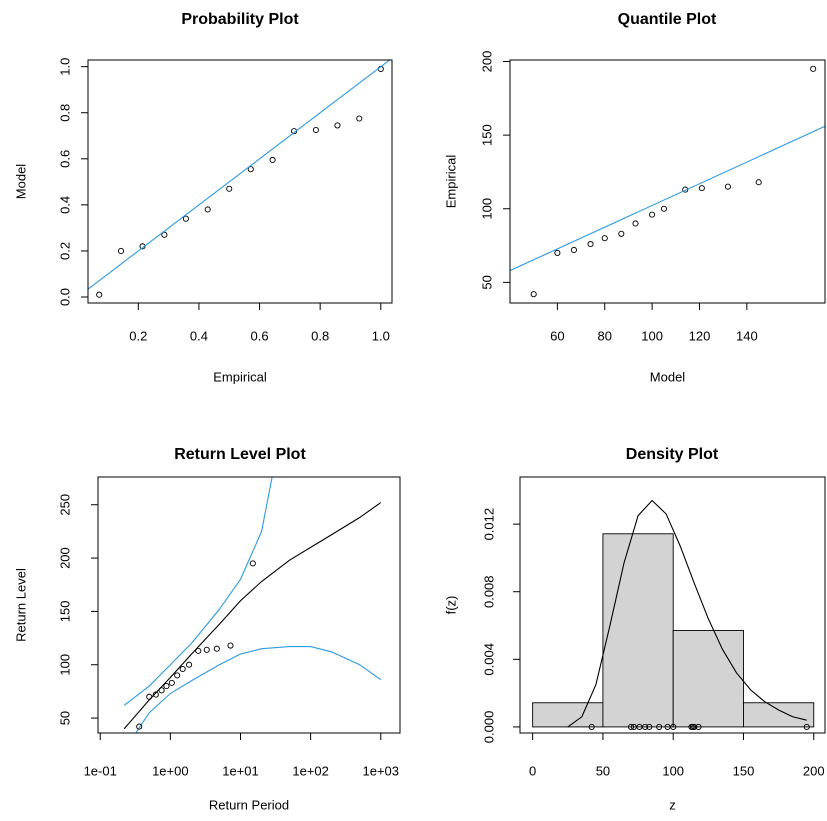 Image resolution: width=827 pixels, height=821 pixels. I want to click on x-tick-label: 1e-01, so click(100, 770).